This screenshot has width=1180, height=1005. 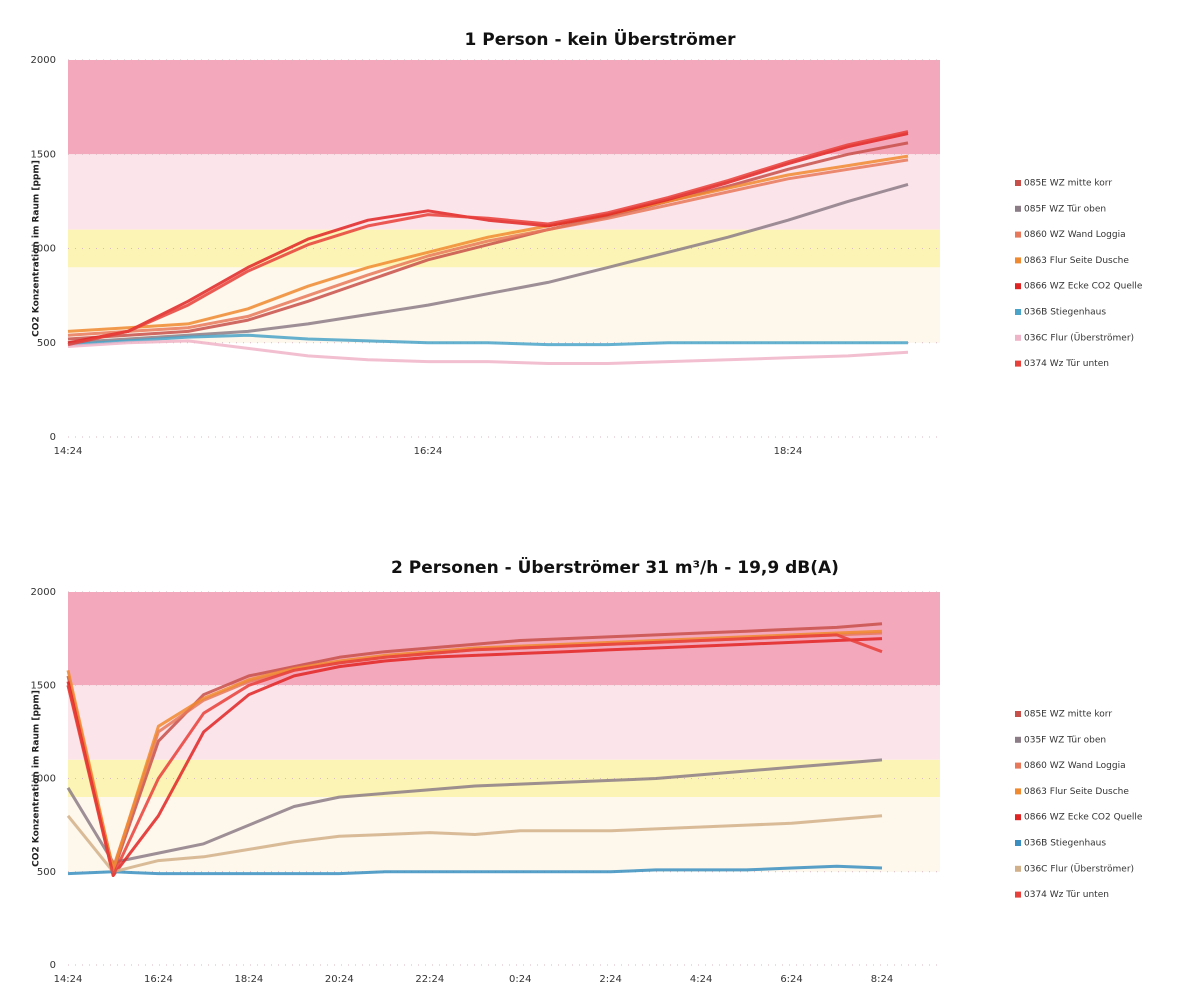 What do you see at coordinates (339, 979) in the screenshot?
I see `x-tick-label: 20:24` at bounding box center [339, 979].